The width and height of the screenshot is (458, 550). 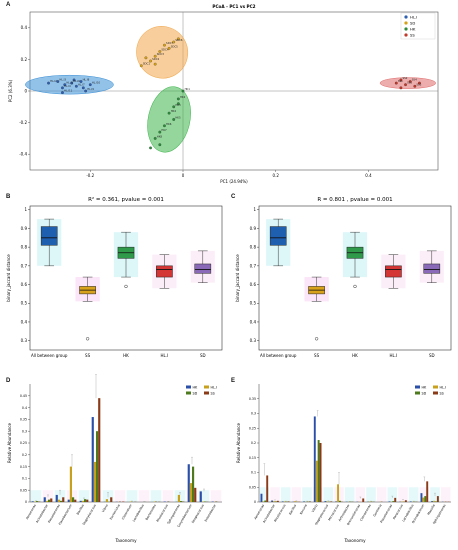 I want to click on point-label: SS1, so click(x=400, y=81).